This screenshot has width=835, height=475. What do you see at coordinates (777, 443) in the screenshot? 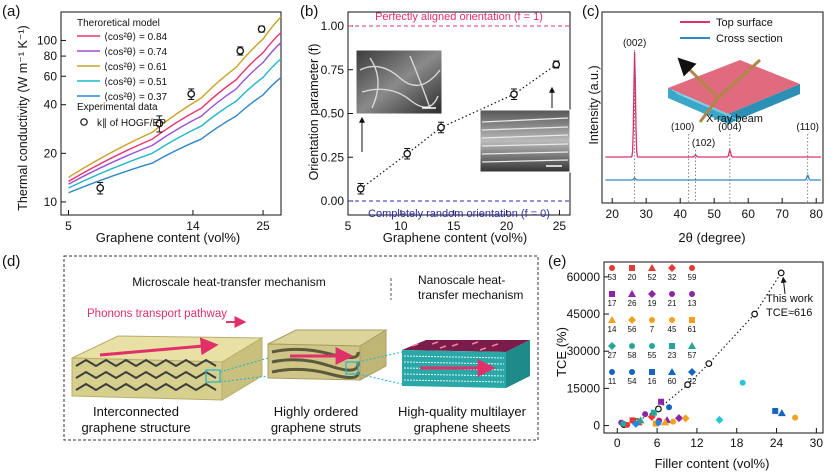
I see `x-tick-label: 24` at bounding box center [777, 443].